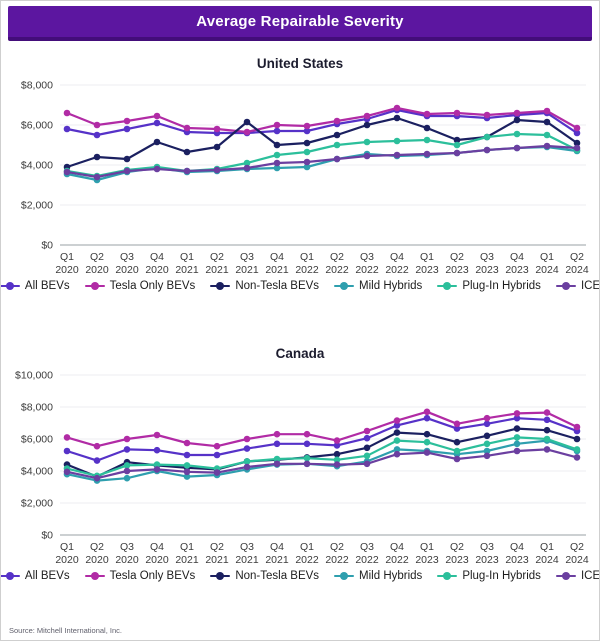 The width and height of the screenshot is (600, 641). Describe the element at coordinates (427, 263) in the screenshot. I see `x-tick-label: Q1 2023` at that location.